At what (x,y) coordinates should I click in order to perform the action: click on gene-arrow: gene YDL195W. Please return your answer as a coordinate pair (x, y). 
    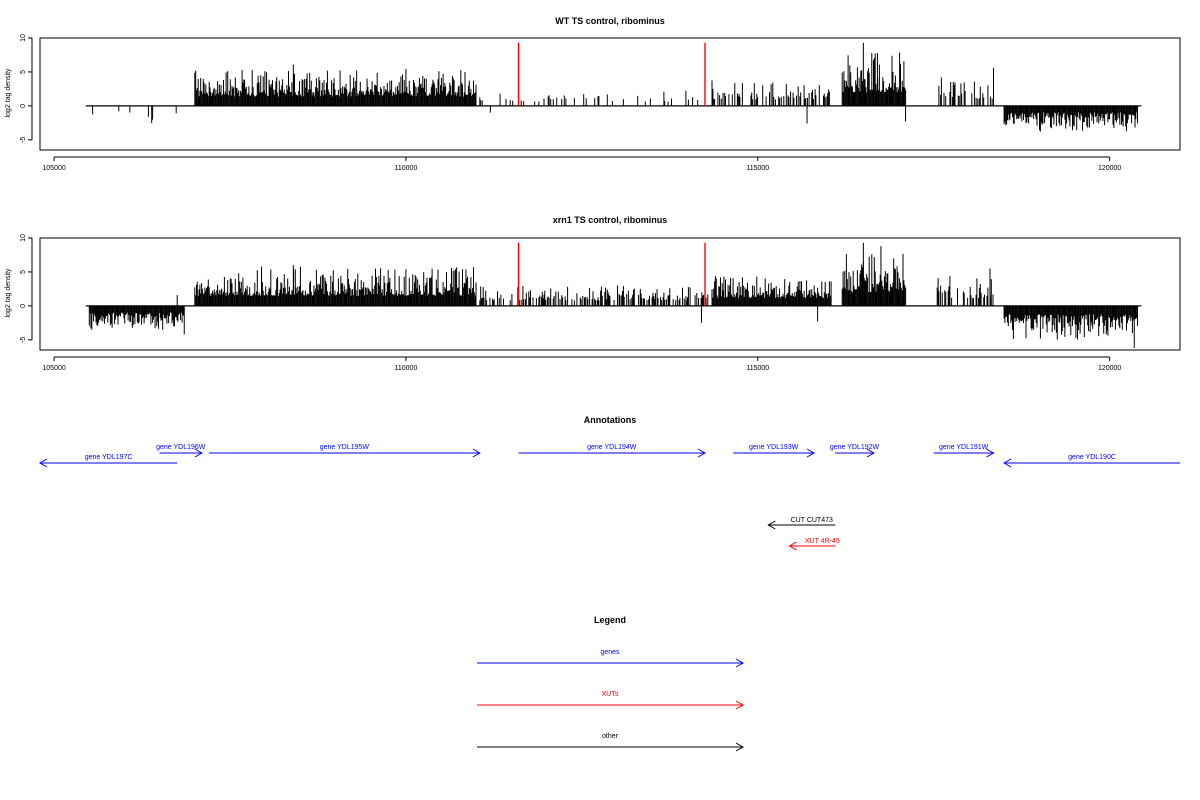
    Looking at the image, I should click on (344, 451).